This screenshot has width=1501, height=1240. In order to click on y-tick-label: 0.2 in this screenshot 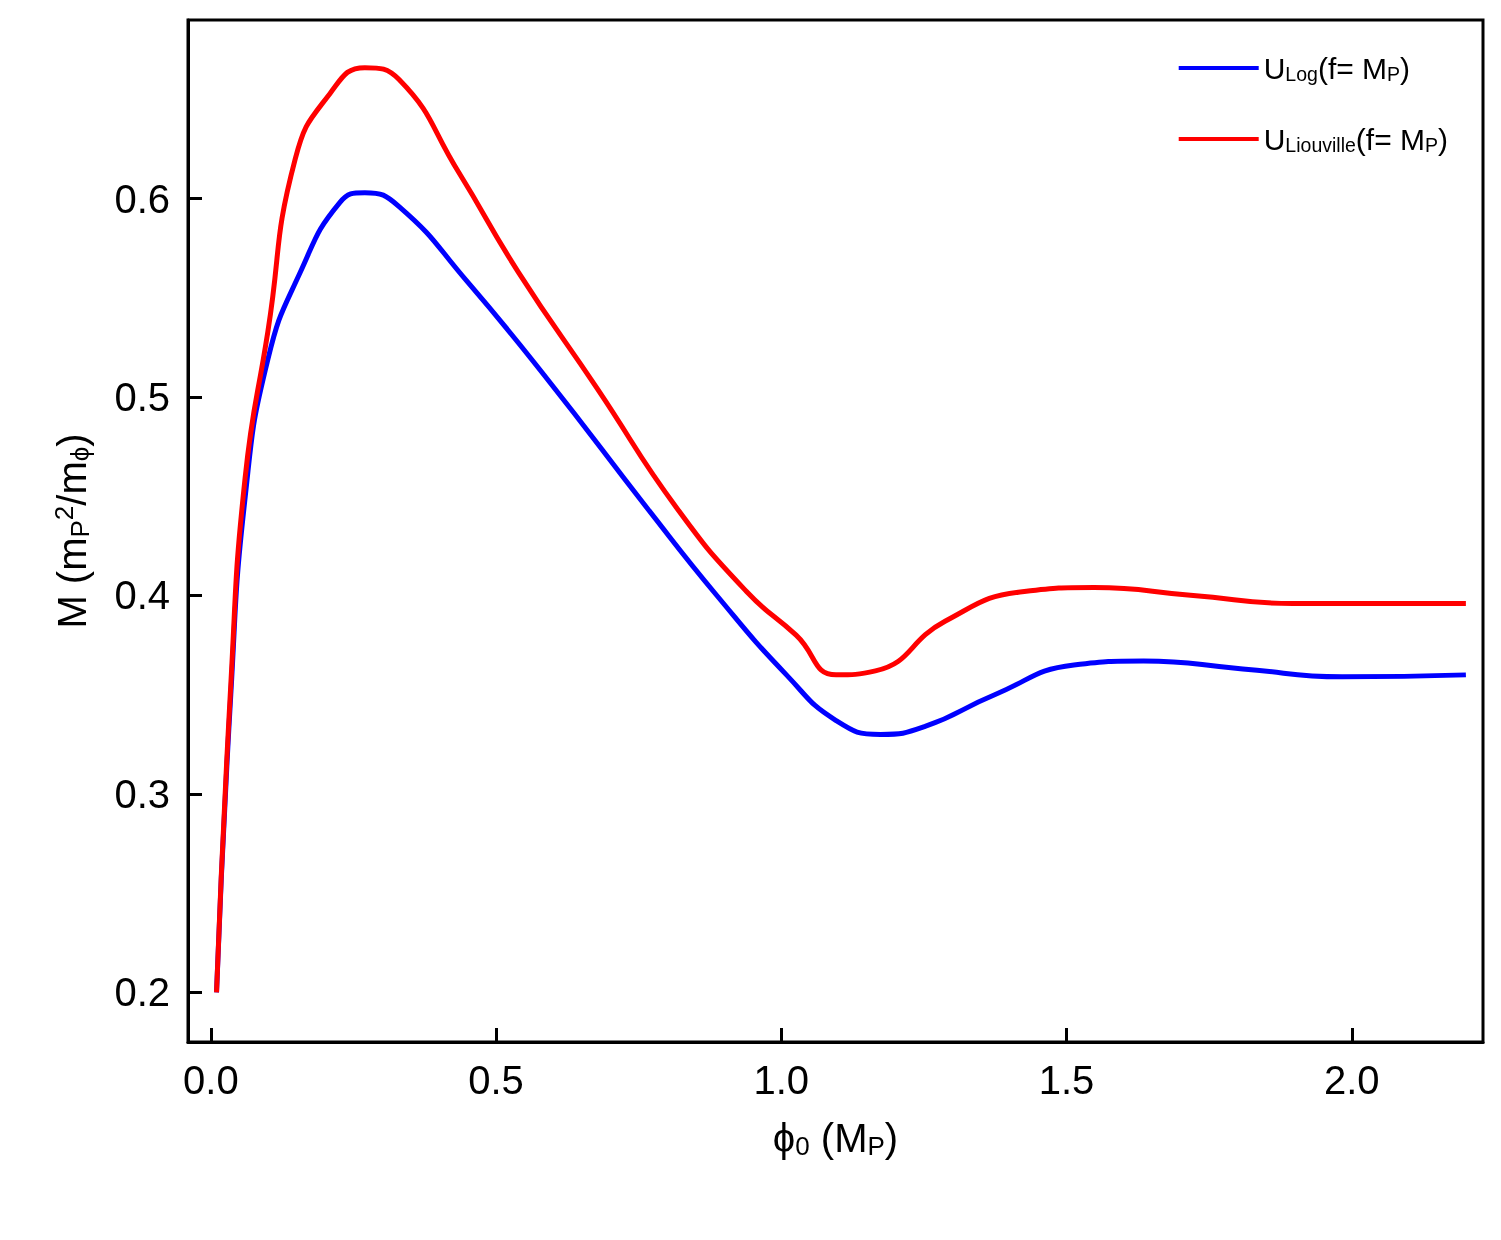, I will do `click(142, 992)`.